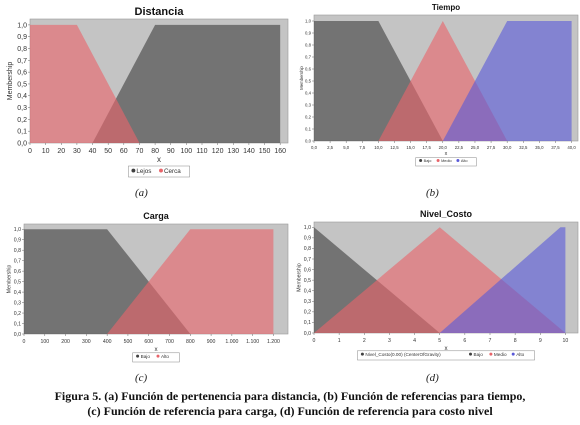 Image resolution: width=580 pixels, height=425 pixels. Describe the element at coordinates (280, 151) in the screenshot. I see `x-tick-label: 160` at that location.